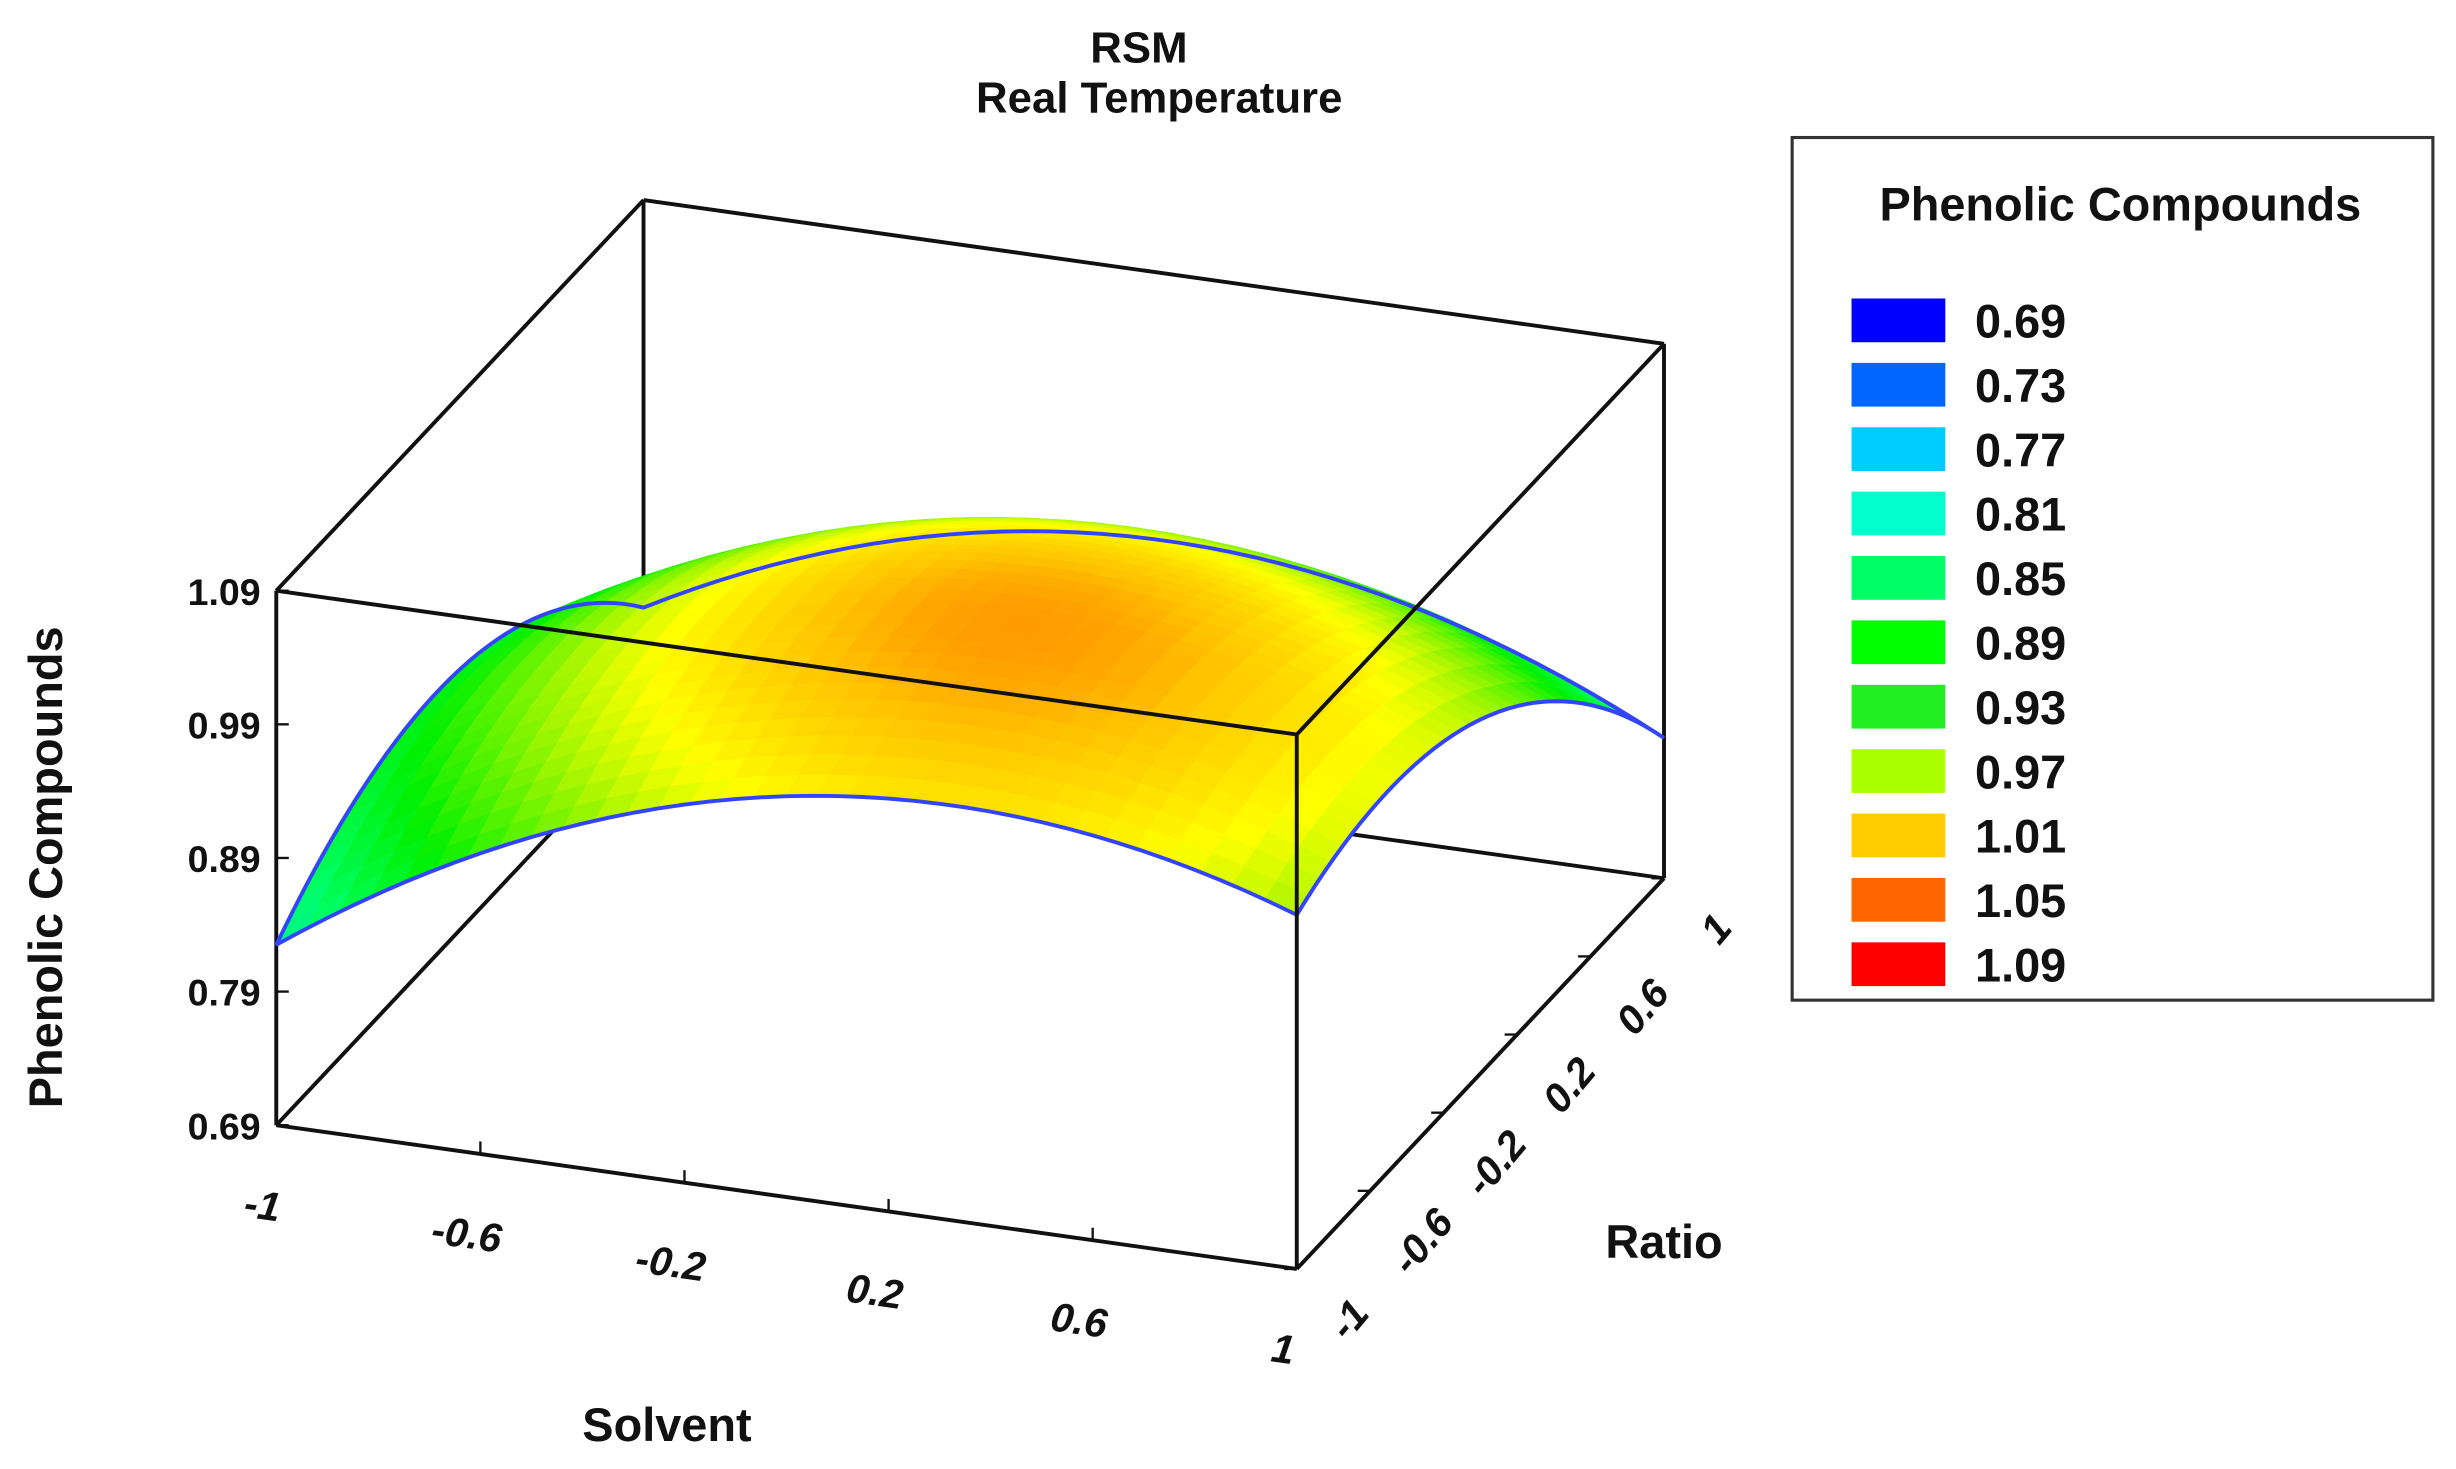  I want to click on y-tick-label: -1, so click(1348, 1319).